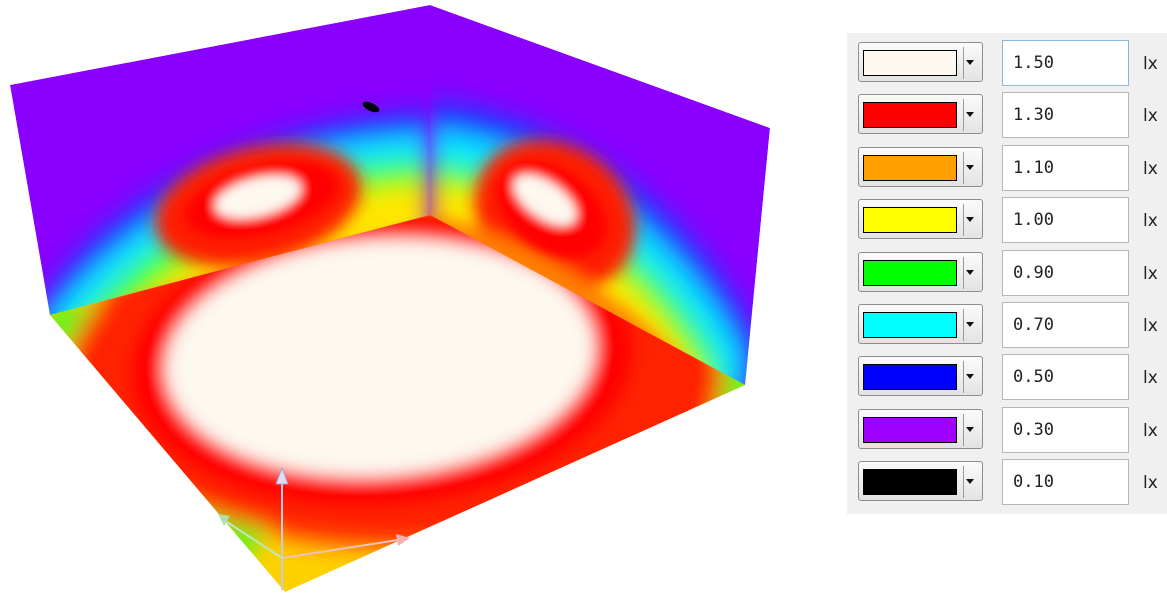 This screenshot has width=1167, height=596. I want to click on threshold-value-input: 0.50, so click(1065, 377).